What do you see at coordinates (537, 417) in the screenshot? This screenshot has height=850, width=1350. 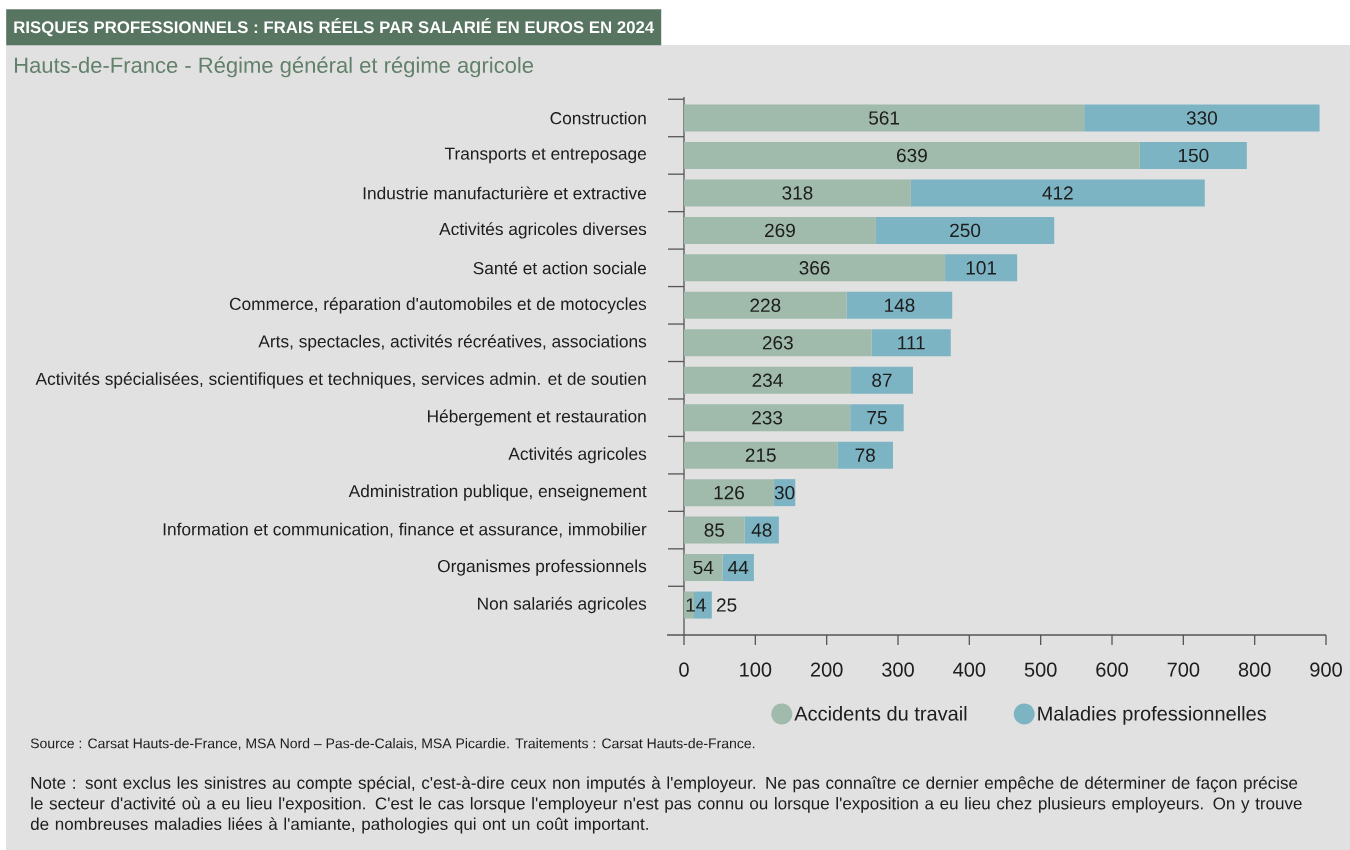 I see `y-tick-label: Hébergement et restauration` at bounding box center [537, 417].